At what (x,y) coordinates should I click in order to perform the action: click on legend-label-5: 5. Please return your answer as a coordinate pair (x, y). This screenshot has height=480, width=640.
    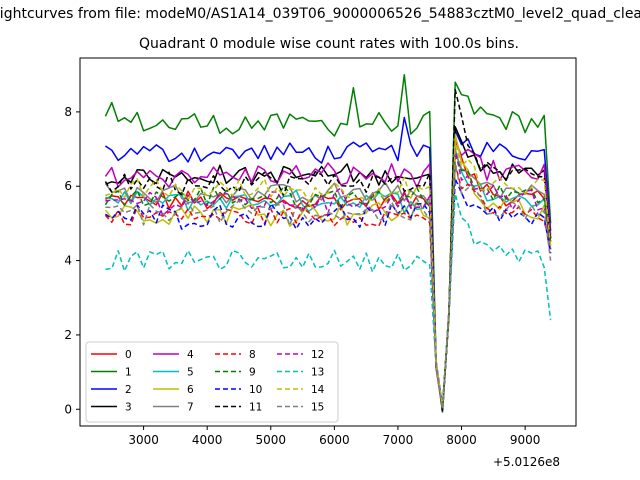
    Looking at the image, I should click on (190, 373).